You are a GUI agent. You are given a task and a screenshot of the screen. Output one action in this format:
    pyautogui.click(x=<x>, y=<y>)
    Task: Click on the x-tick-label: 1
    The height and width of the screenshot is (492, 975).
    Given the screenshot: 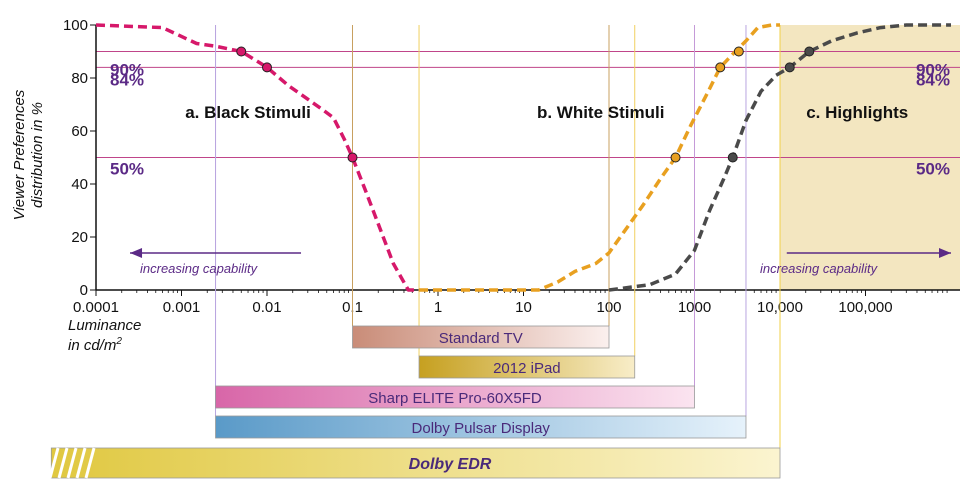 What is the action you would take?
    pyautogui.click(x=438, y=307)
    